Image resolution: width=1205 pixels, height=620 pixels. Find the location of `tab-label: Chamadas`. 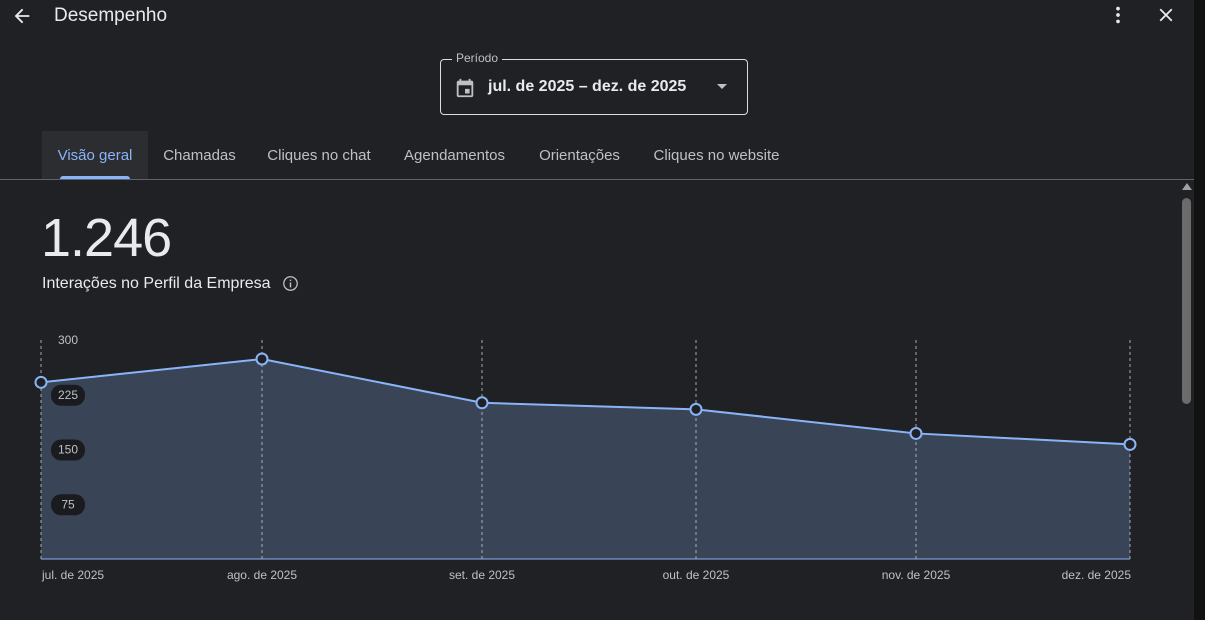

tab-label: Chamadas is located at coordinates (199, 155).